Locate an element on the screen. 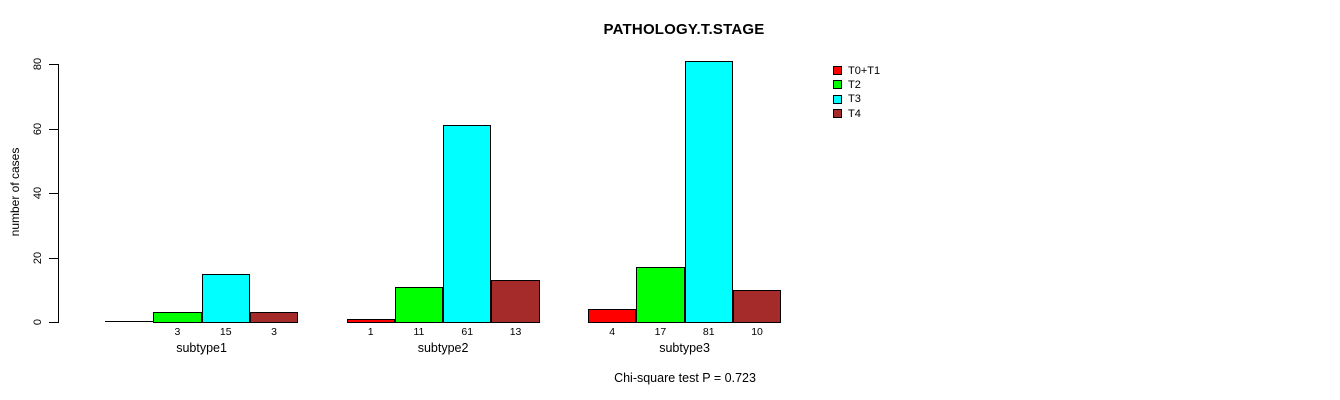  legend-label: T4 is located at coordinates (854, 113).